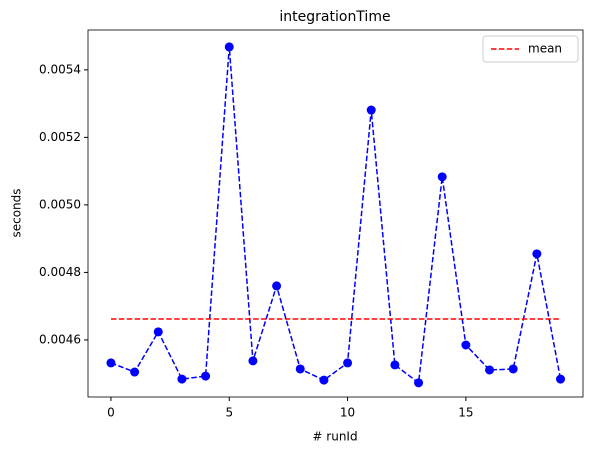  Describe the element at coordinates (229, 413) in the screenshot. I see `x-tick-label: 5` at that location.